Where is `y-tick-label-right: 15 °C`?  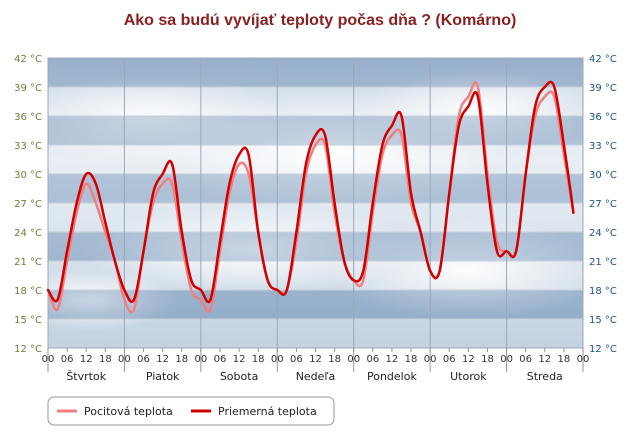
y-tick-label-right: 15 °C is located at coordinates (603, 320).